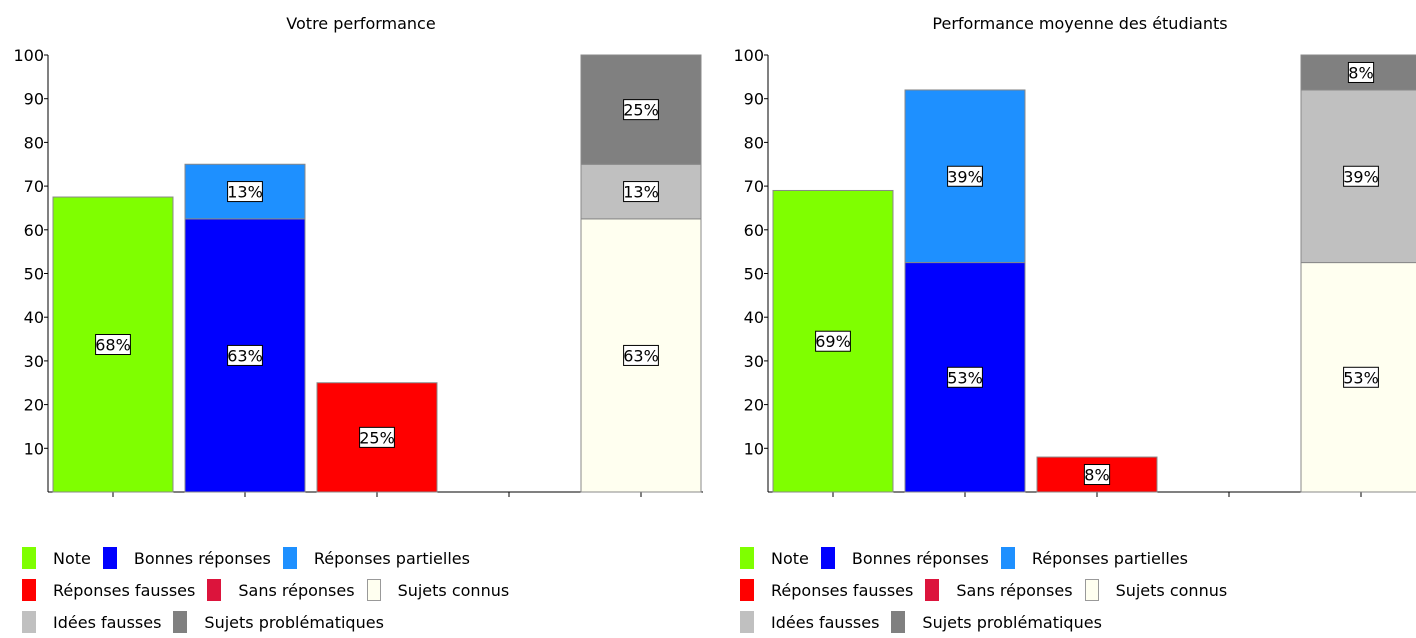 This screenshot has height=638, width=1416. I want to click on y-tick-label: 90, so click(754, 99).